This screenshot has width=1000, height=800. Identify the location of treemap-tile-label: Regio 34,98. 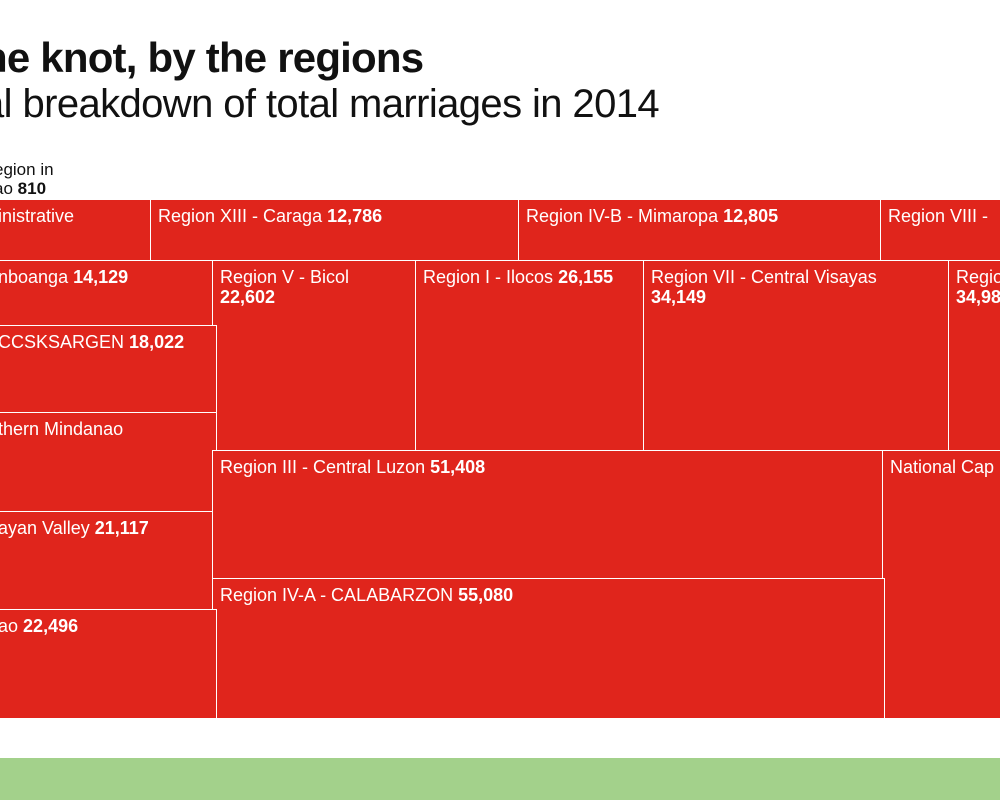
(978, 287).